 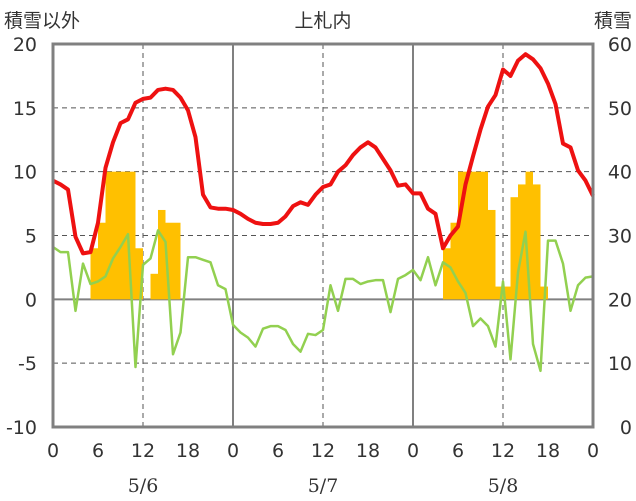 What do you see at coordinates (25, 45) in the screenshot?
I see `left-tick-label: 20` at bounding box center [25, 45].